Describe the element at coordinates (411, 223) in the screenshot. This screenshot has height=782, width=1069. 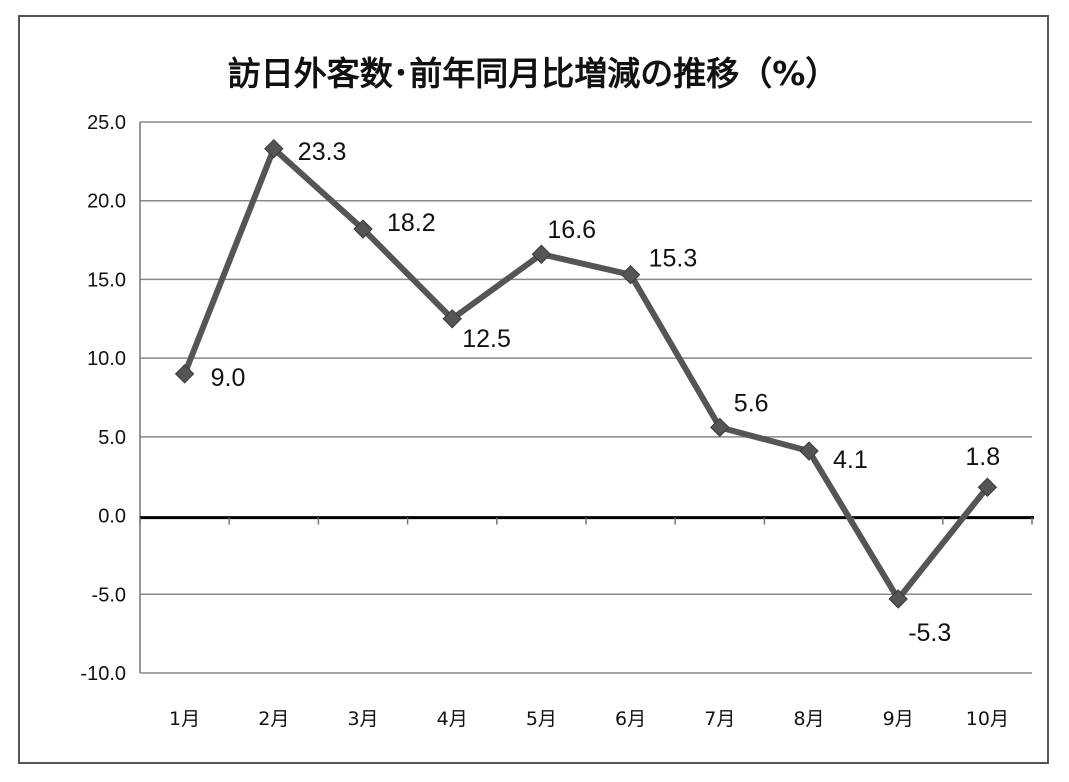
I see `data-label: 18.2` at that location.